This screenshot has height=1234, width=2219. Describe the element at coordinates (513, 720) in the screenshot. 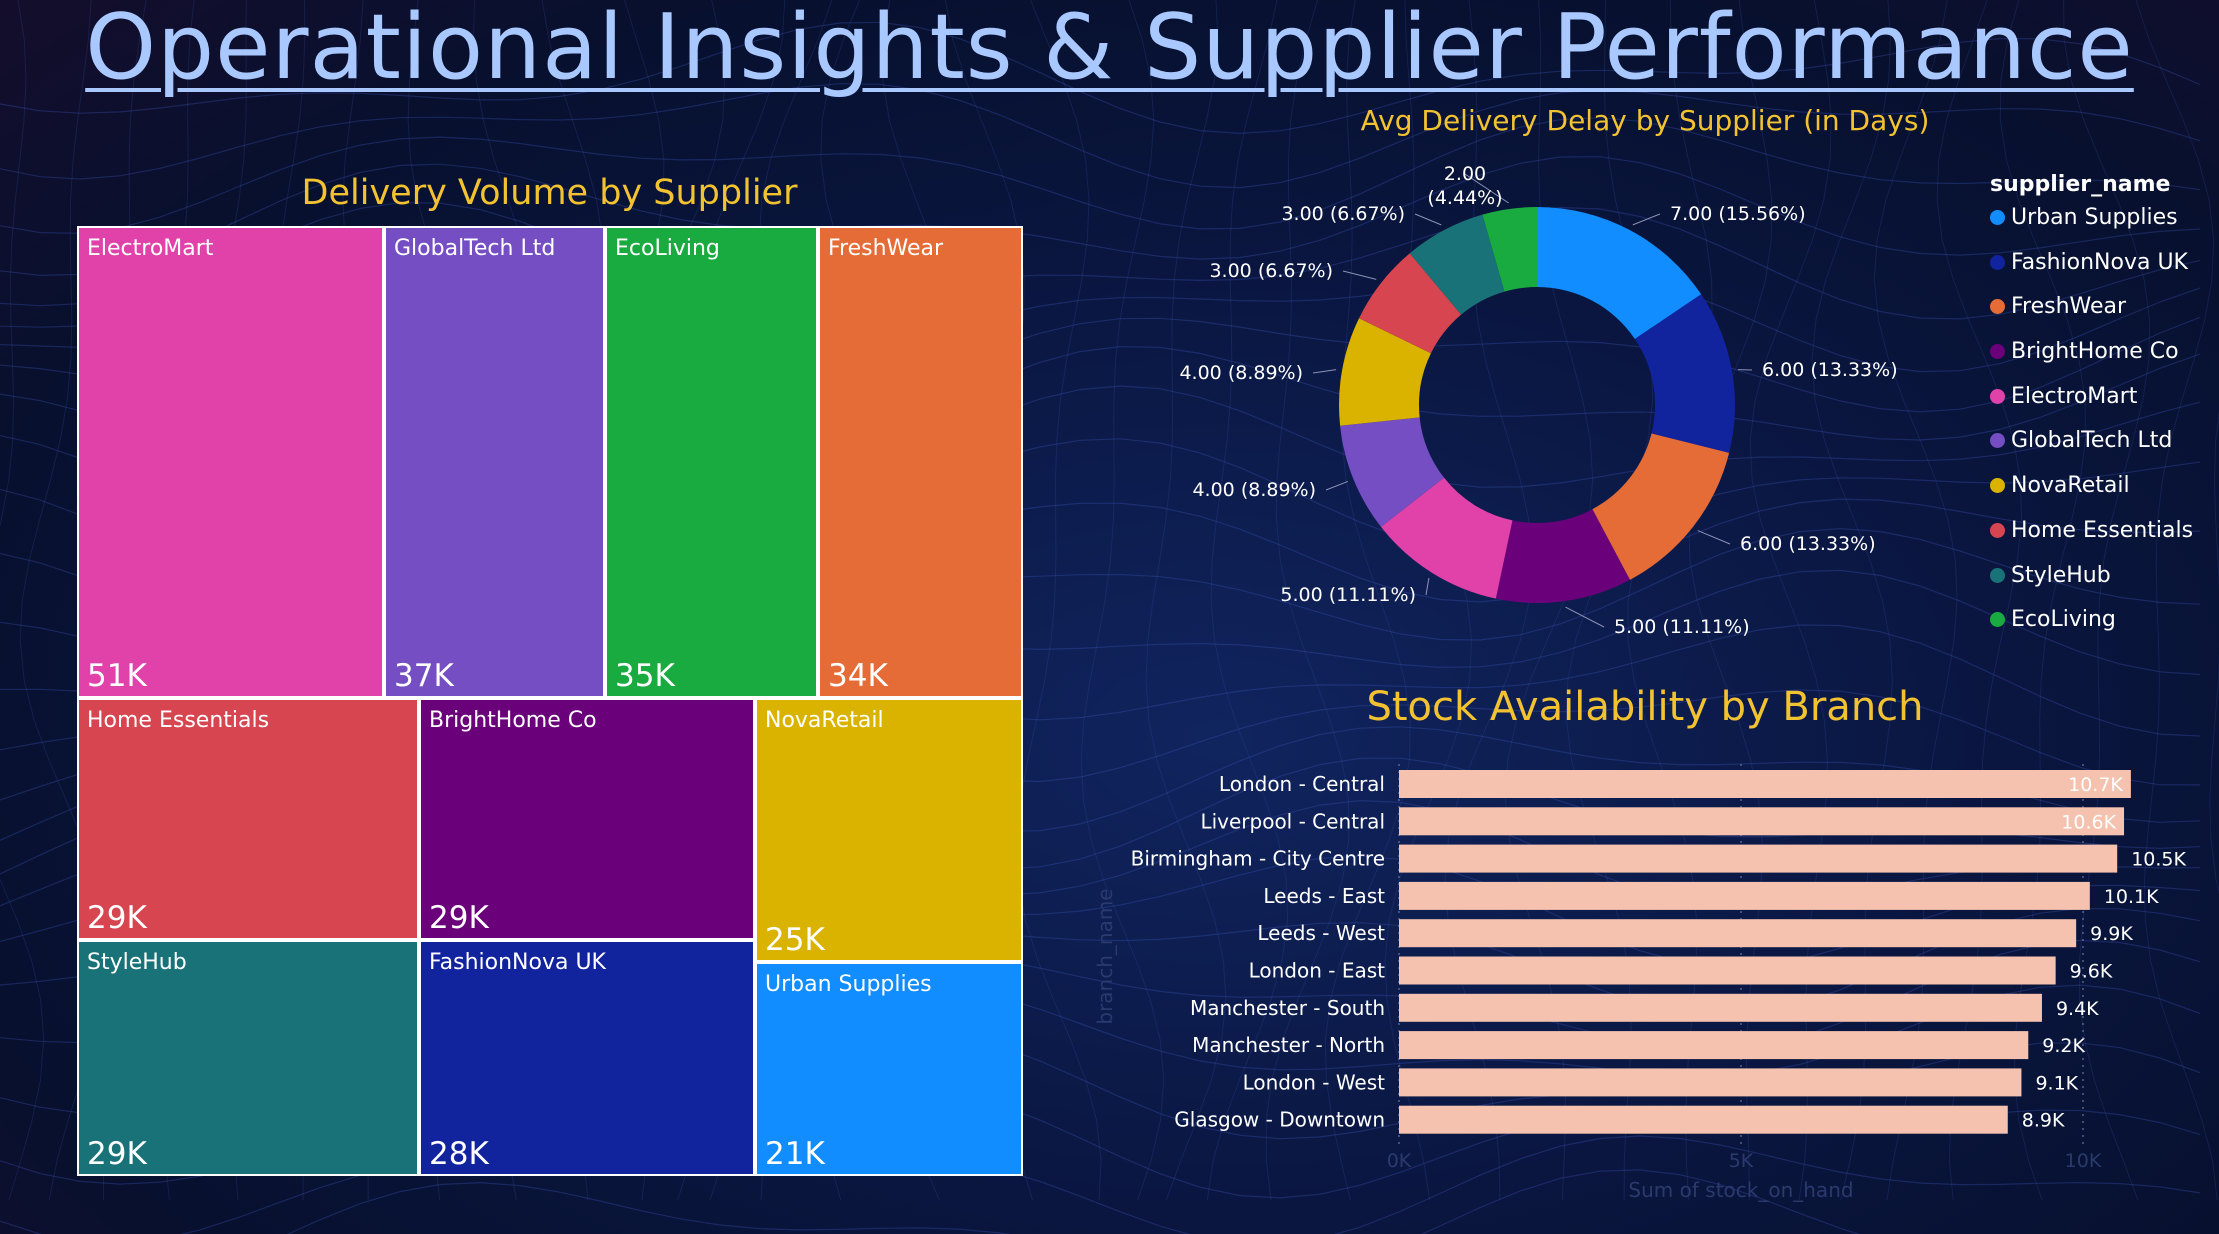

I see `treemap-tile-name: BrightHome Co` at that location.